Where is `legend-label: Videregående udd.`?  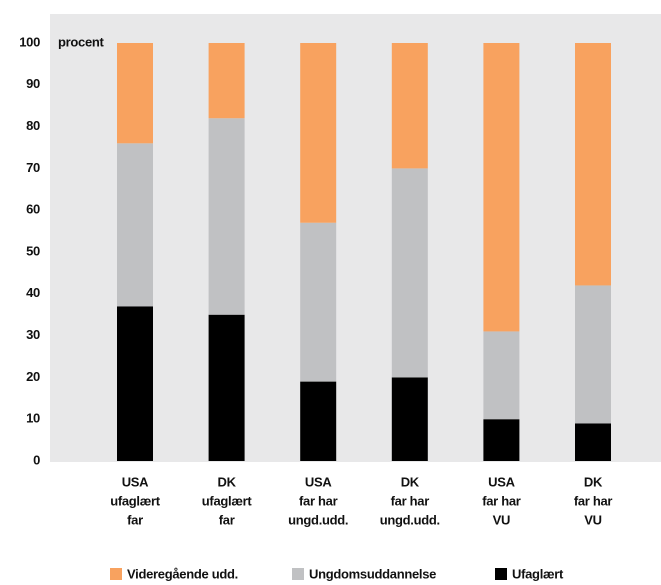 legend-label: Videregående udd. is located at coordinates (182, 573).